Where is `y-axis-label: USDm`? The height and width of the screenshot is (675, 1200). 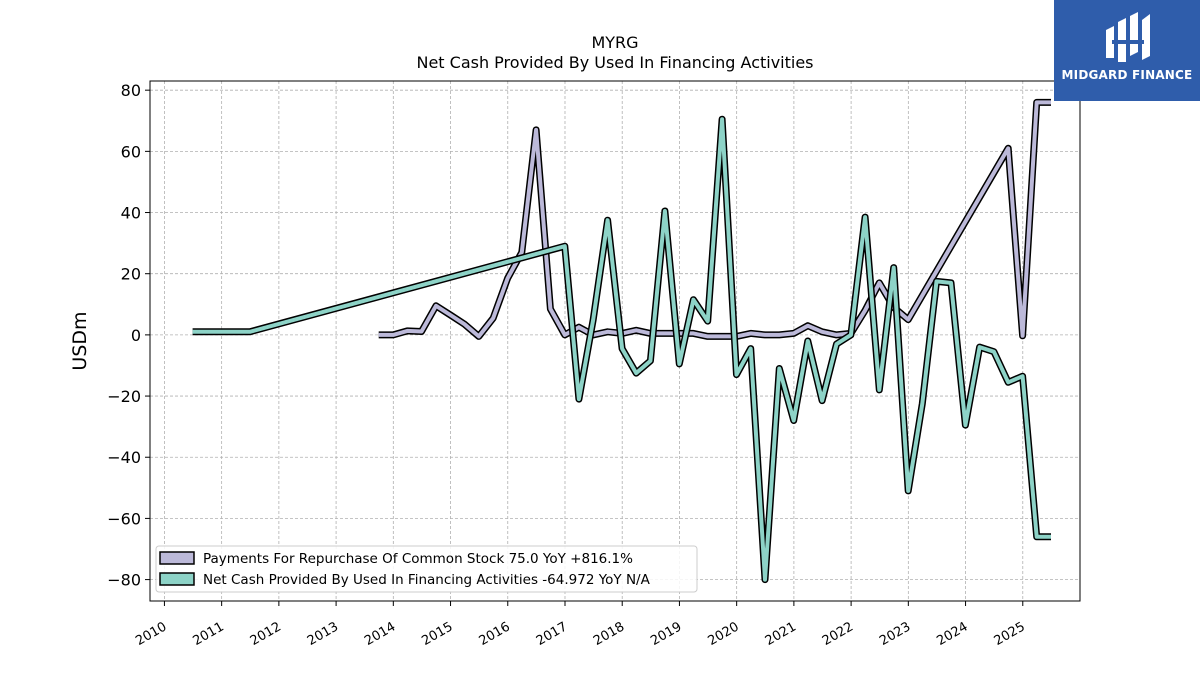 y-axis-label: USDm is located at coordinates (80, 340).